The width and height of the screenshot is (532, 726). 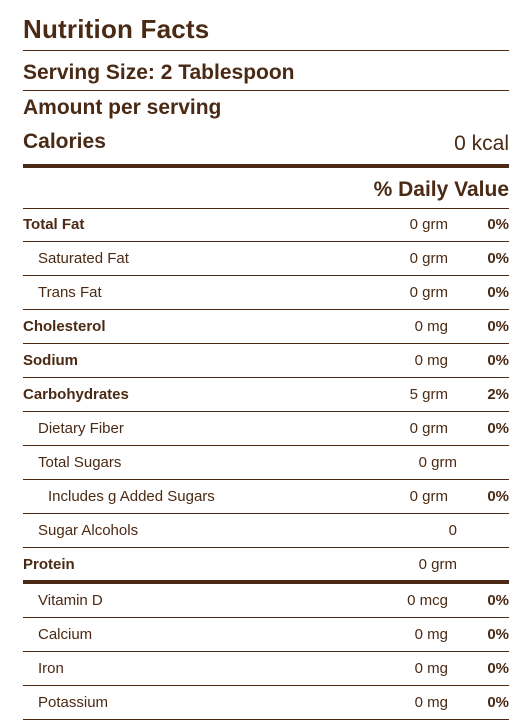 I want to click on serving-size: Serving Size: 2 Tablespoon, so click(x=266, y=71).